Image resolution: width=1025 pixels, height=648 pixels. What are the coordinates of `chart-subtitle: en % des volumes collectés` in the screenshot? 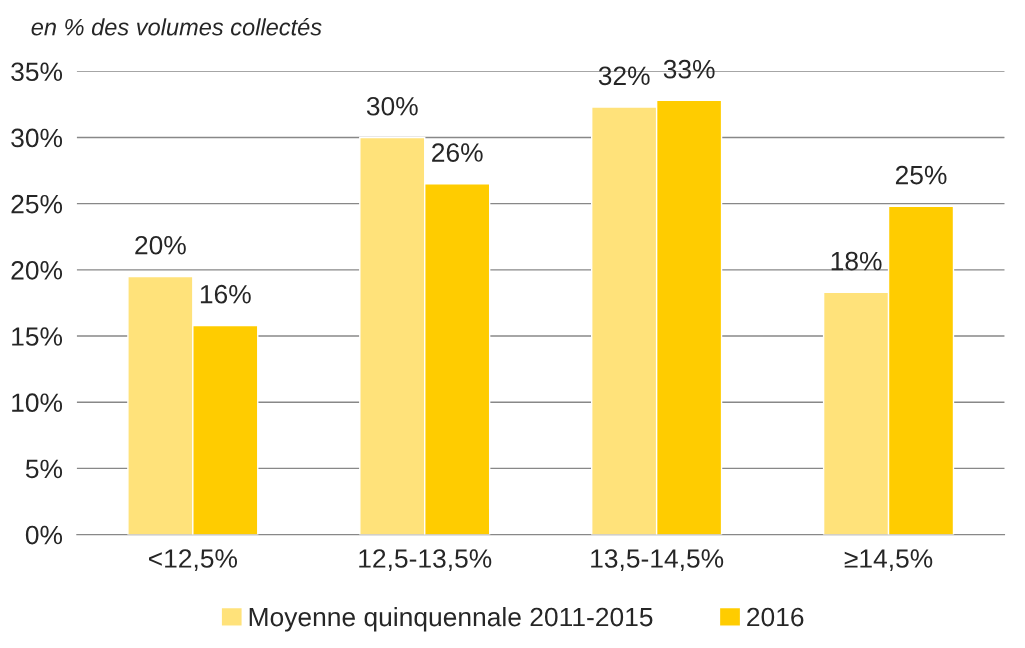 It's located at (176, 26).